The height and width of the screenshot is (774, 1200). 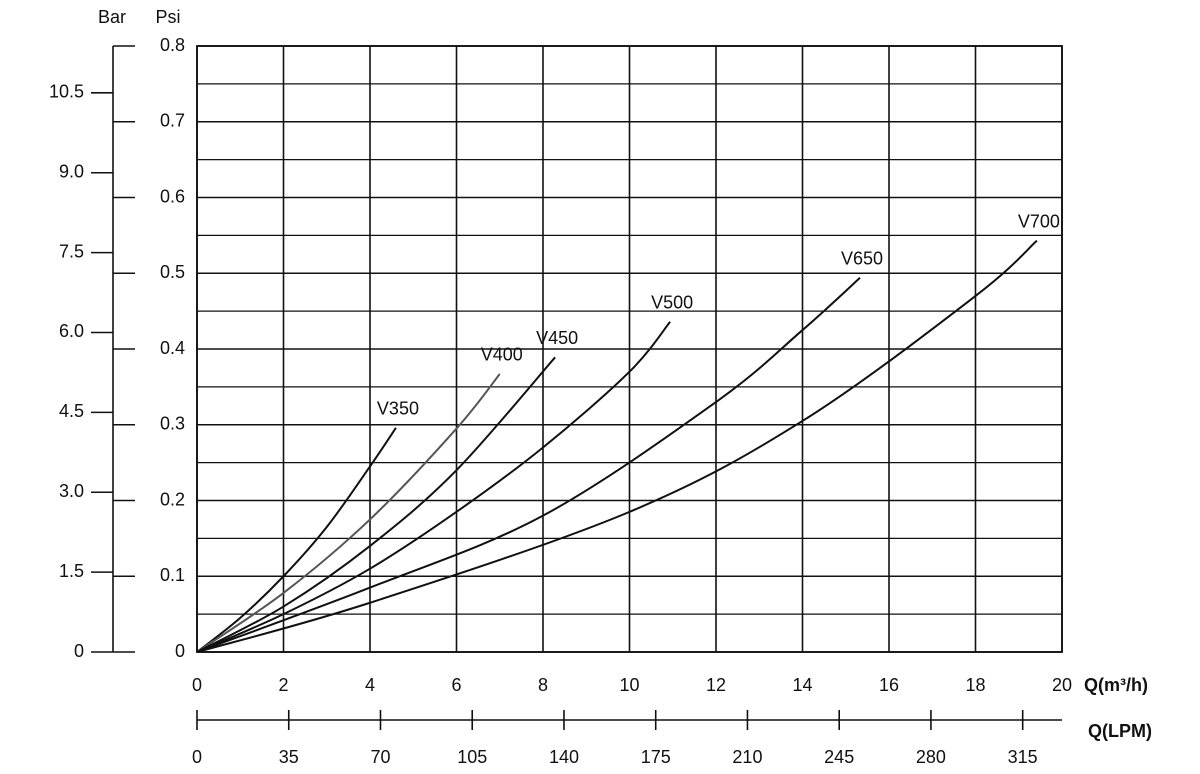 What do you see at coordinates (172, 575) in the screenshot?
I see `y-tick-label: 0.1` at bounding box center [172, 575].